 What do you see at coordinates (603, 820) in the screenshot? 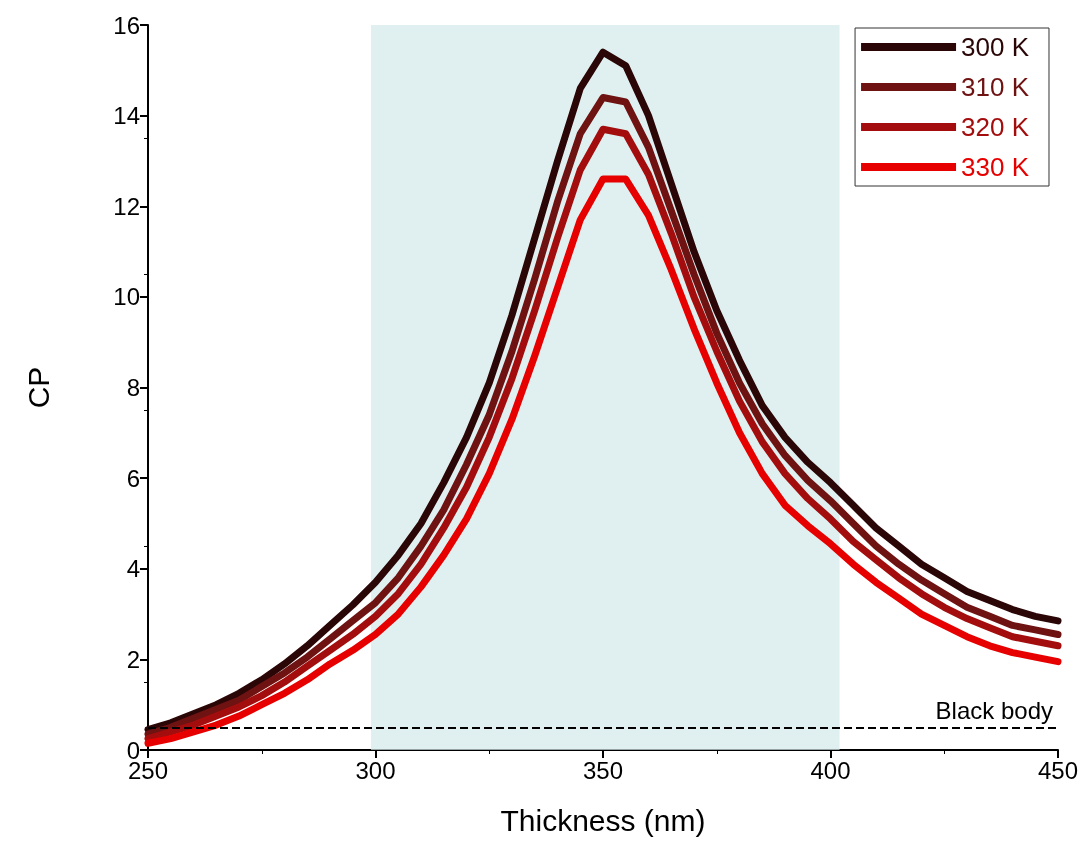
I see `x-axis-title: Thickness (nm)` at bounding box center [603, 820].